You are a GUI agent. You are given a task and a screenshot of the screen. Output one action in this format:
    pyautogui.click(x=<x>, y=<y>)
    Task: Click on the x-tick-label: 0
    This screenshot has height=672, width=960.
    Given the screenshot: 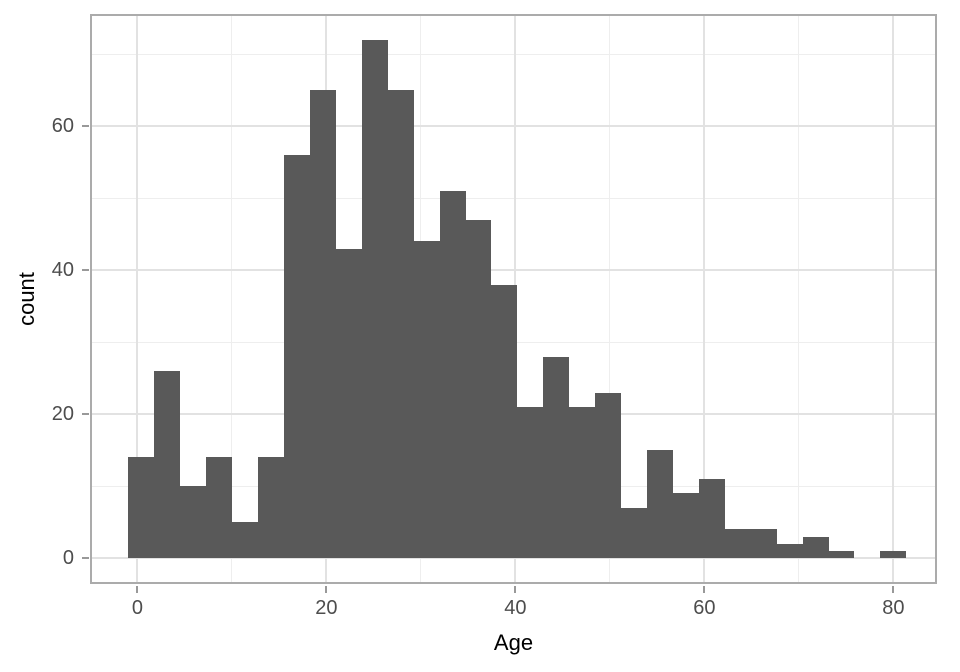 What is the action you would take?
    pyautogui.click(x=137, y=608)
    